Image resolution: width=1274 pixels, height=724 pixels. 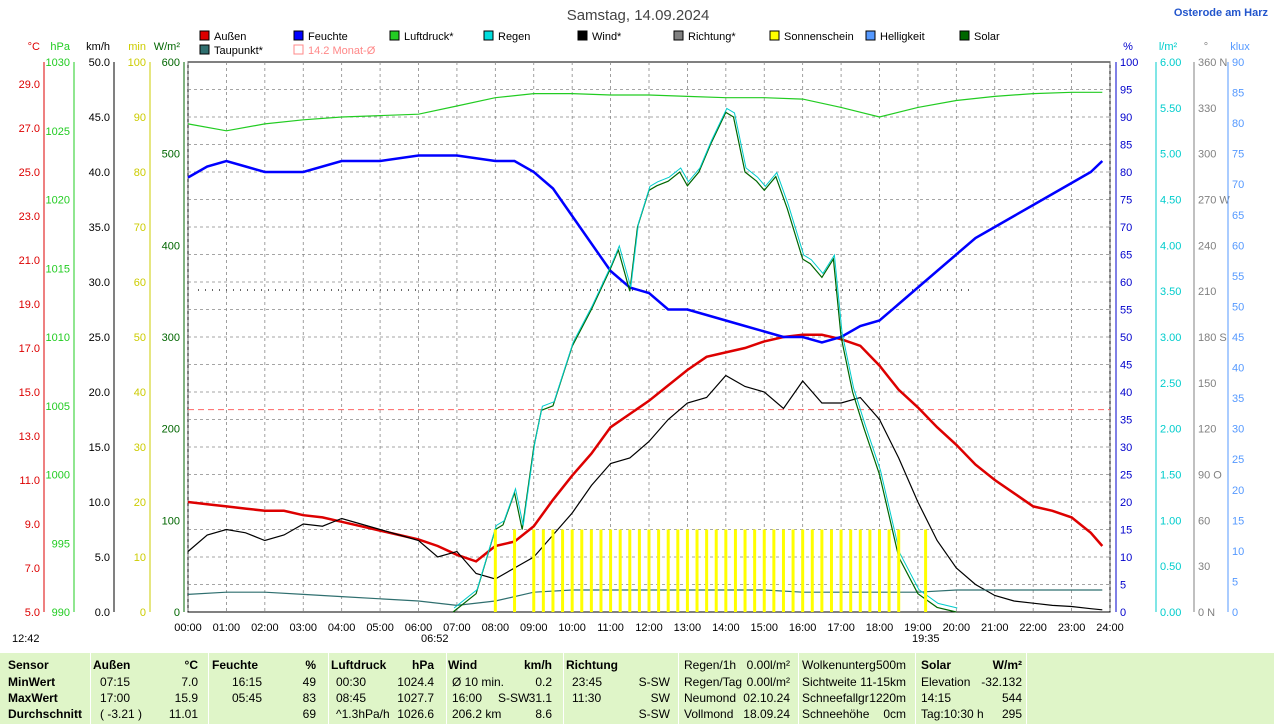 I want to click on right-axis-tick: 25, so click(x=1126, y=476).